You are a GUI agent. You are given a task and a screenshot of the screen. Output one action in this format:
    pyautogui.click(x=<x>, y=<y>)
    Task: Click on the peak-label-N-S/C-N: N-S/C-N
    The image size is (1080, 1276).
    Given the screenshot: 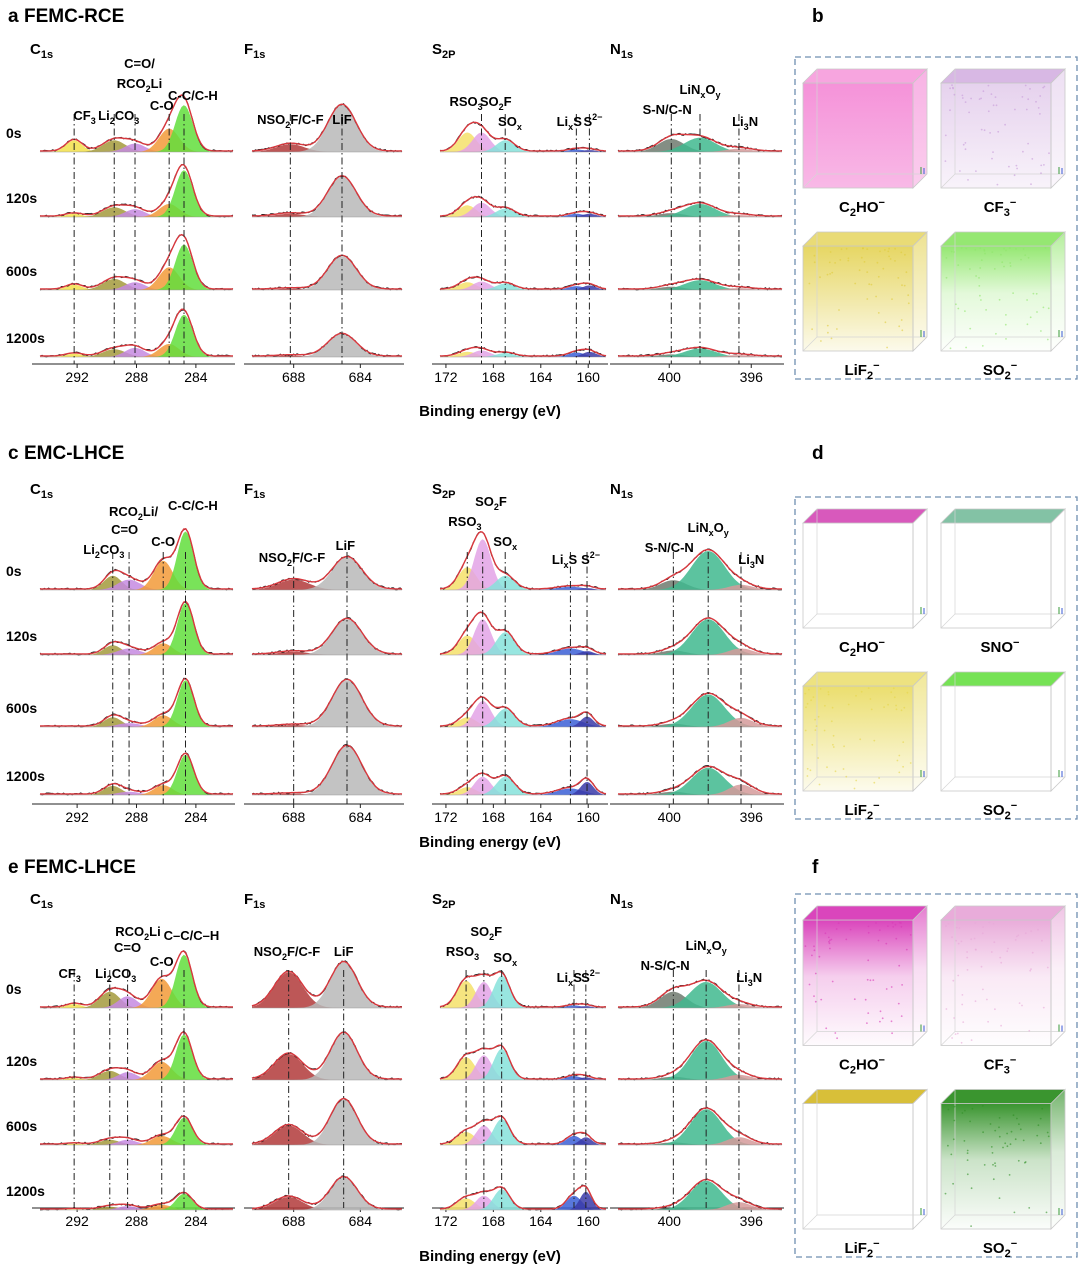 What is the action you would take?
    pyautogui.click(x=665, y=965)
    